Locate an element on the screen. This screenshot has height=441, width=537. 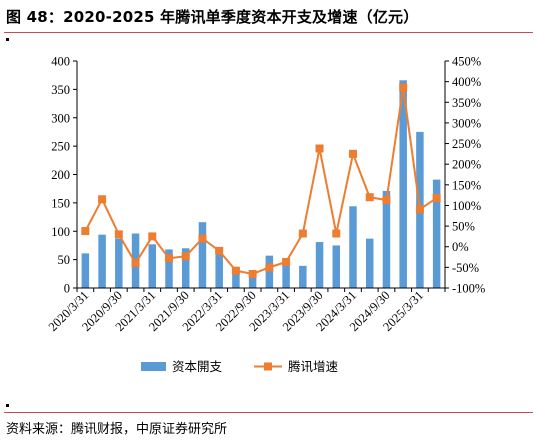
y-left-tick-label: 400 is located at coordinates (60, 62).